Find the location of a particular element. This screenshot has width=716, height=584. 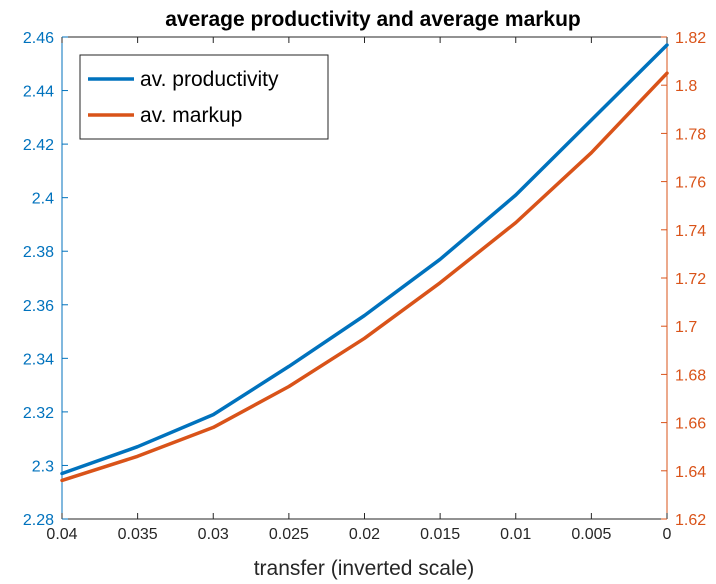

x-tick-label: 0.01 is located at coordinates (515, 534).